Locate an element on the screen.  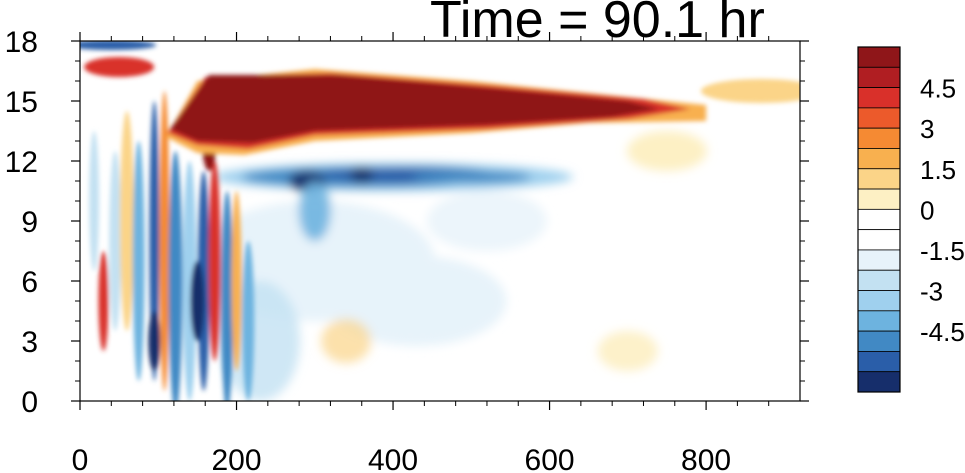
colorbar-label: 4.5 is located at coordinates (938, 89).